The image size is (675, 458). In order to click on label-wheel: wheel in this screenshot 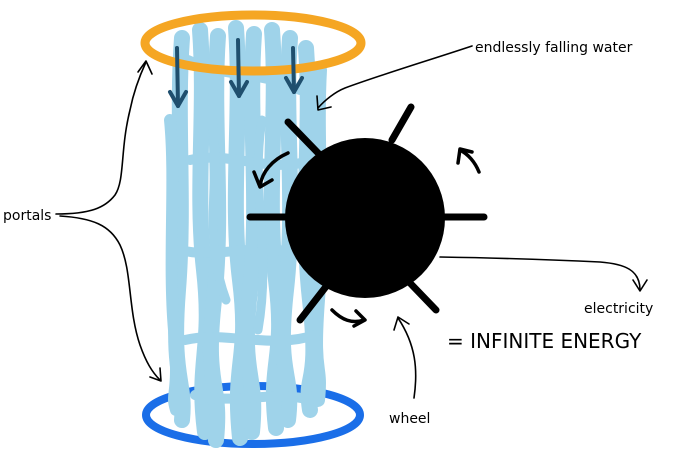, I will do `click(409, 419)`.